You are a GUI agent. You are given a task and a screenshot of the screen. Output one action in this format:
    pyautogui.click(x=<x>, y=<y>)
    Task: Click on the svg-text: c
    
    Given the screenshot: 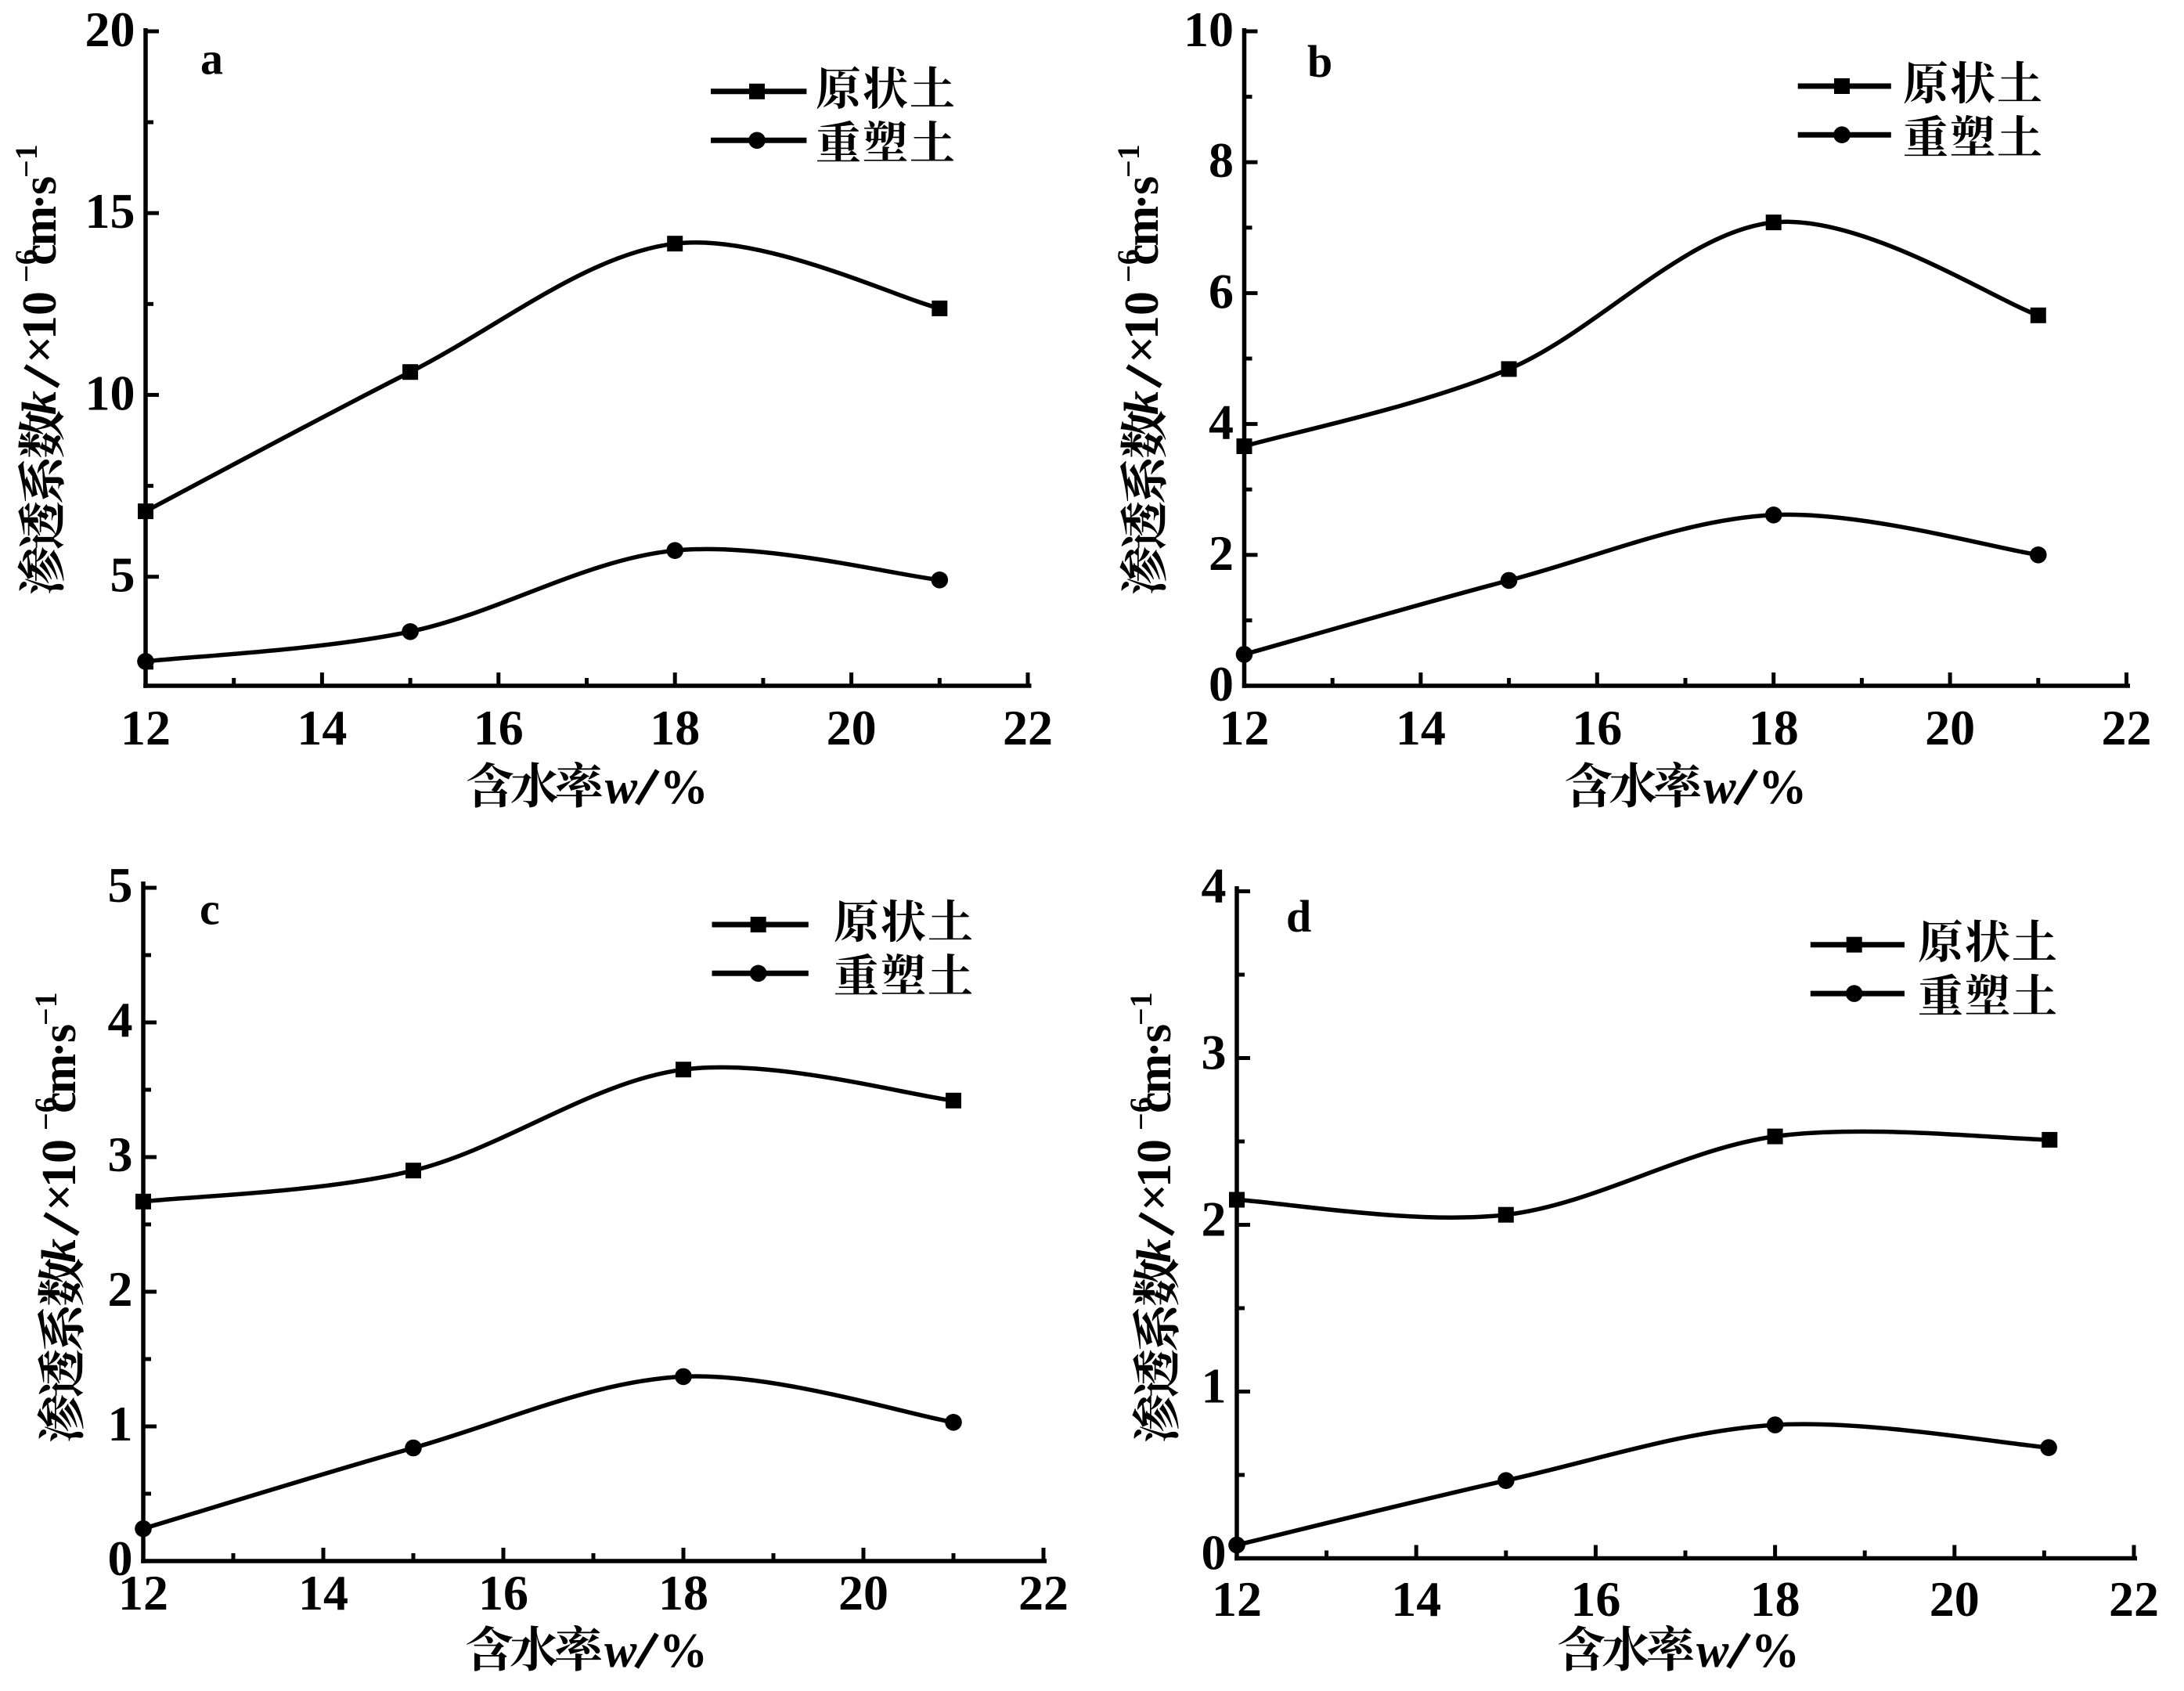 What is the action you would take?
    pyautogui.click(x=210, y=908)
    